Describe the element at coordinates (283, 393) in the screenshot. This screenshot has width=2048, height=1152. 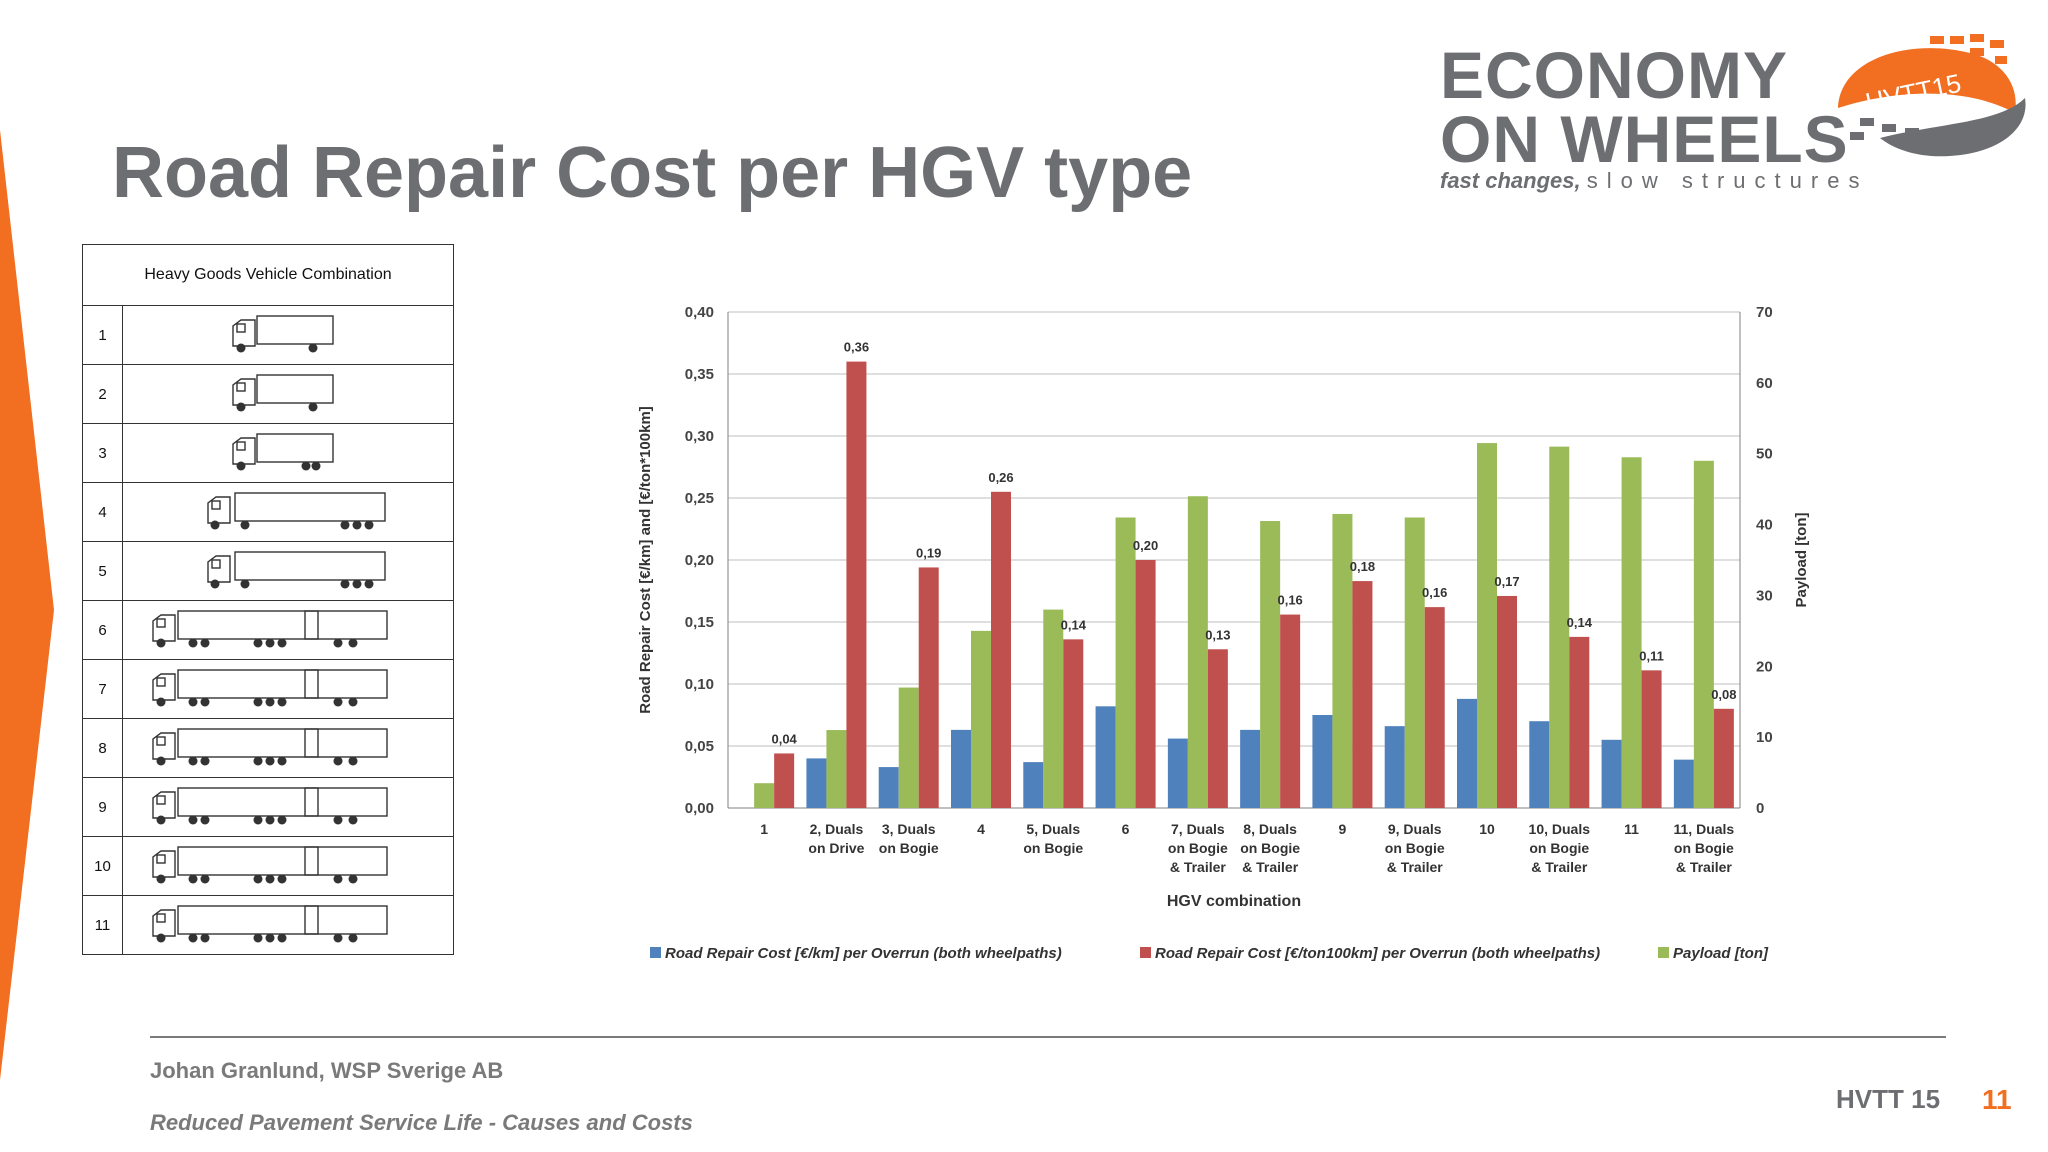
I see `truck-2-axle-icon` at that location.